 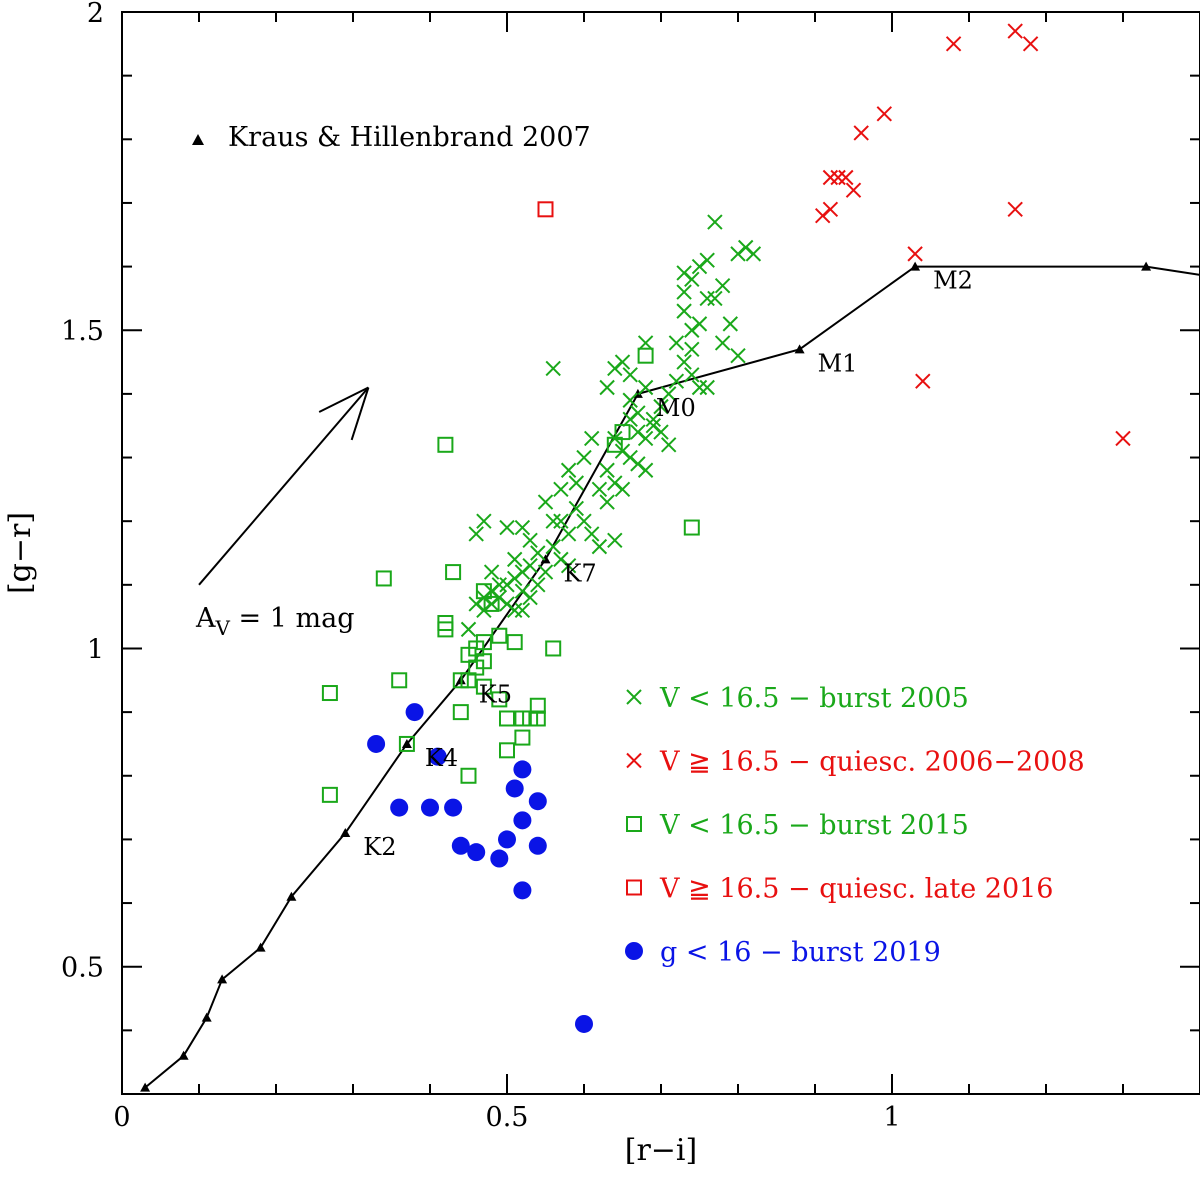 What do you see at coordinates (661, 1150) in the screenshot?
I see `x-axis-title: [r−i]` at bounding box center [661, 1150].